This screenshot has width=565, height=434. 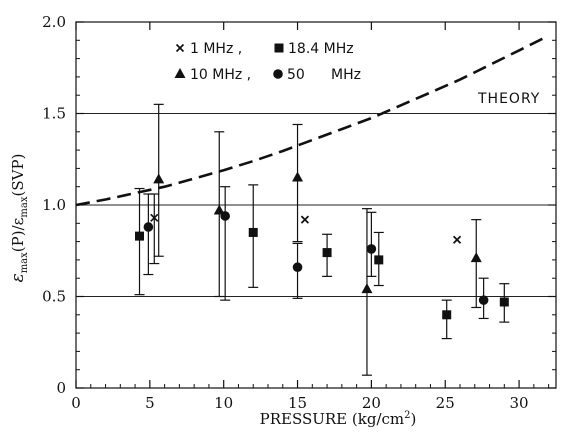 I want to click on y-tick-label: 1.0, so click(x=54, y=205).